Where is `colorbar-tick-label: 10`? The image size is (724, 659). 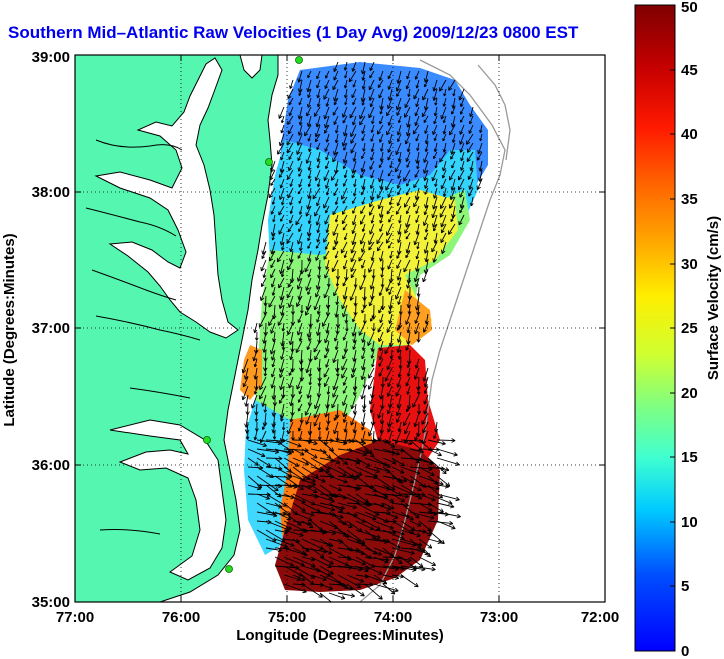 colorbar-tick-label: 10 is located at coordinates (689, 522).